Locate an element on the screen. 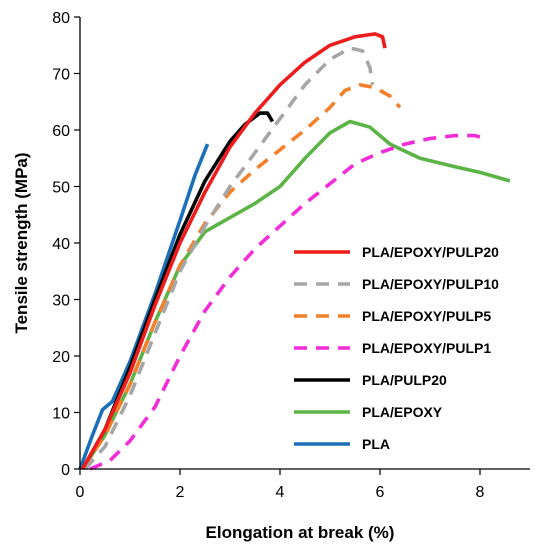  y-tick-label: 0 is located at coordinates (65, 470).